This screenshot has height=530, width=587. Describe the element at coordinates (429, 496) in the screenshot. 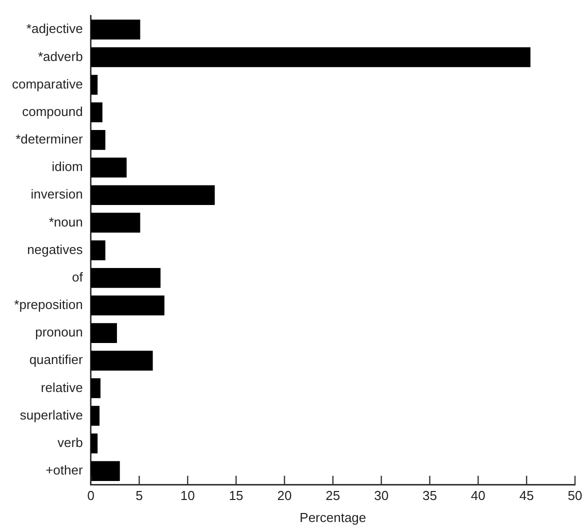

I see `x-tick-label: 35` at that location.